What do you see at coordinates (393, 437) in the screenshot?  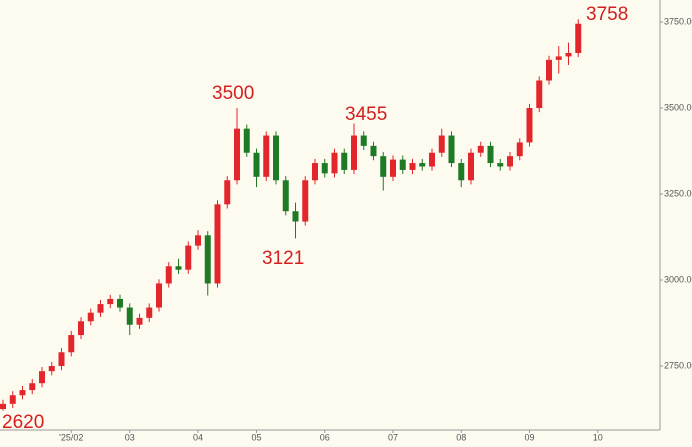 I see `x-tick-label: 07` at bounding box center [393, 437].